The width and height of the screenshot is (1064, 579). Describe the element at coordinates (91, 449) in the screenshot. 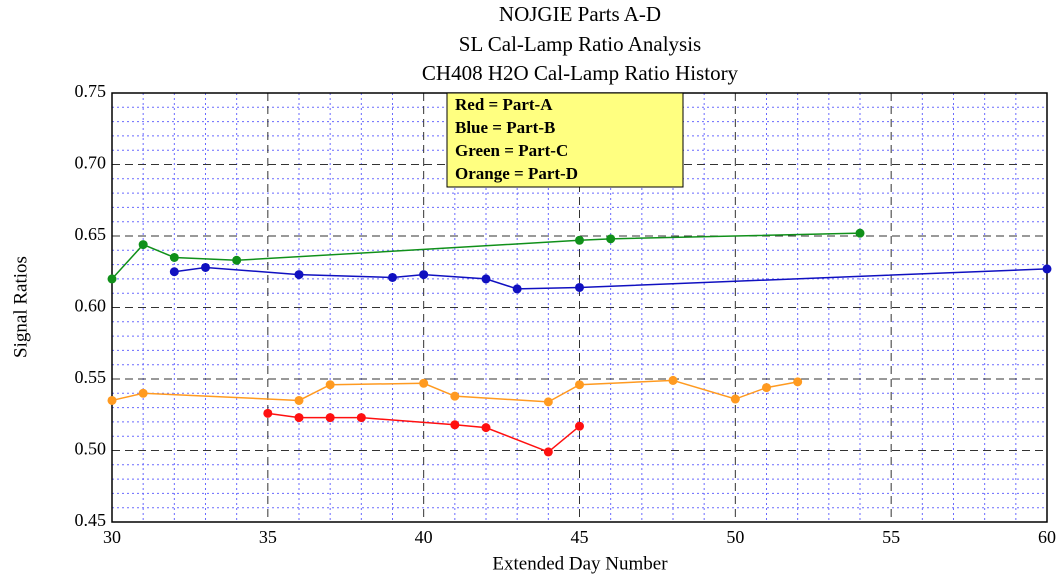

I see `y-tick-label: 0.50` at that location.